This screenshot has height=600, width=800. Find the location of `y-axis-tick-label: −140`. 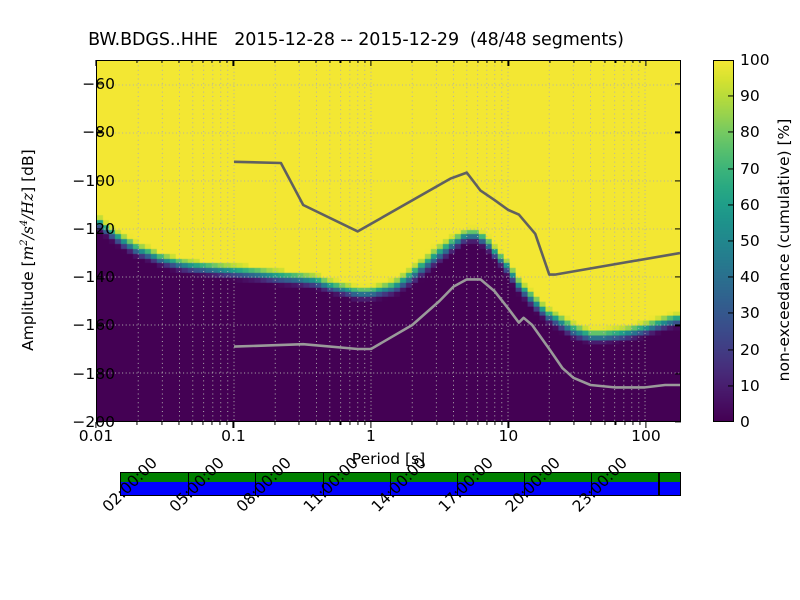

y-axis-tick-label: −140 is located at coordinates (93, 277).